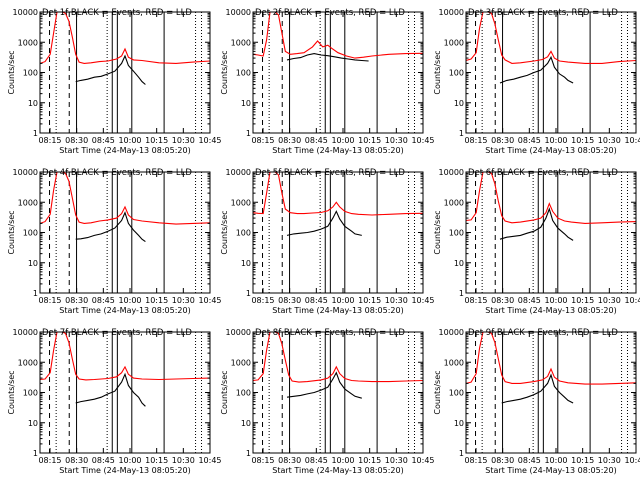 The image size is (640, 480). What do you see at coordinates (117, 13) in the screenshot?
I see `panel-title: Det 1f BLACK = Events, RED = LLD` at bounding box center [117, 13].